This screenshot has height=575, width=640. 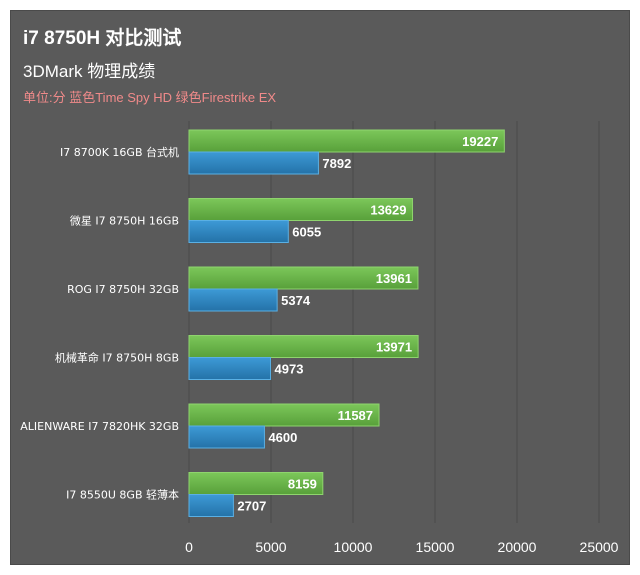 What do you see at coordinates (480, 141) in the screenshot?
I see `bar-value-label: 19227` at bounding box center [480, 141].